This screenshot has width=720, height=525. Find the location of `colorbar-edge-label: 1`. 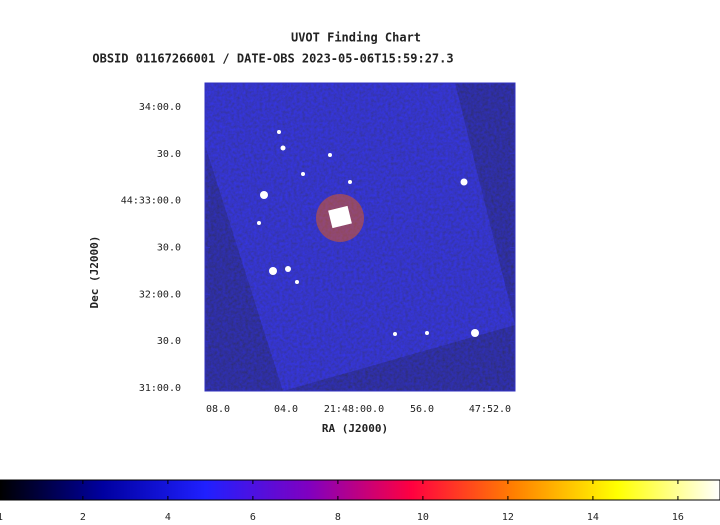

colorbar-edge-label: 1 is located at coordinates (1, 516).